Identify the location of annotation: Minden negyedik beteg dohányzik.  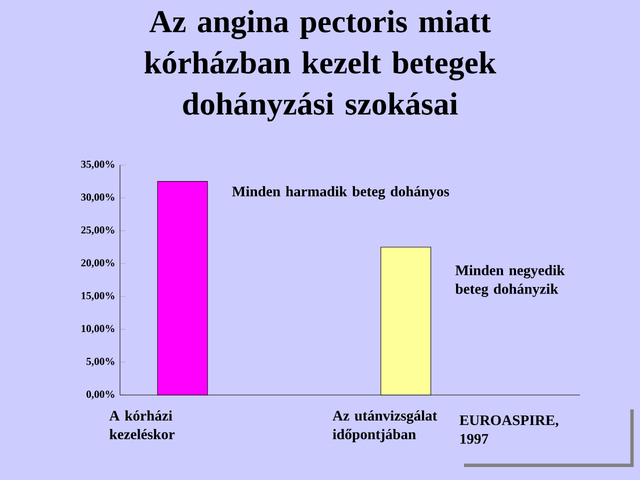
(510, 280).